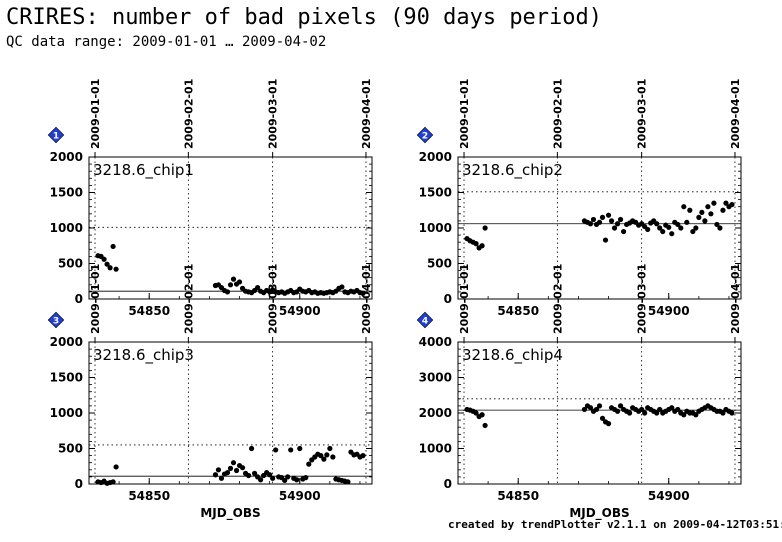  I want to click on panel-badge-number: 4, so click(425, 322).